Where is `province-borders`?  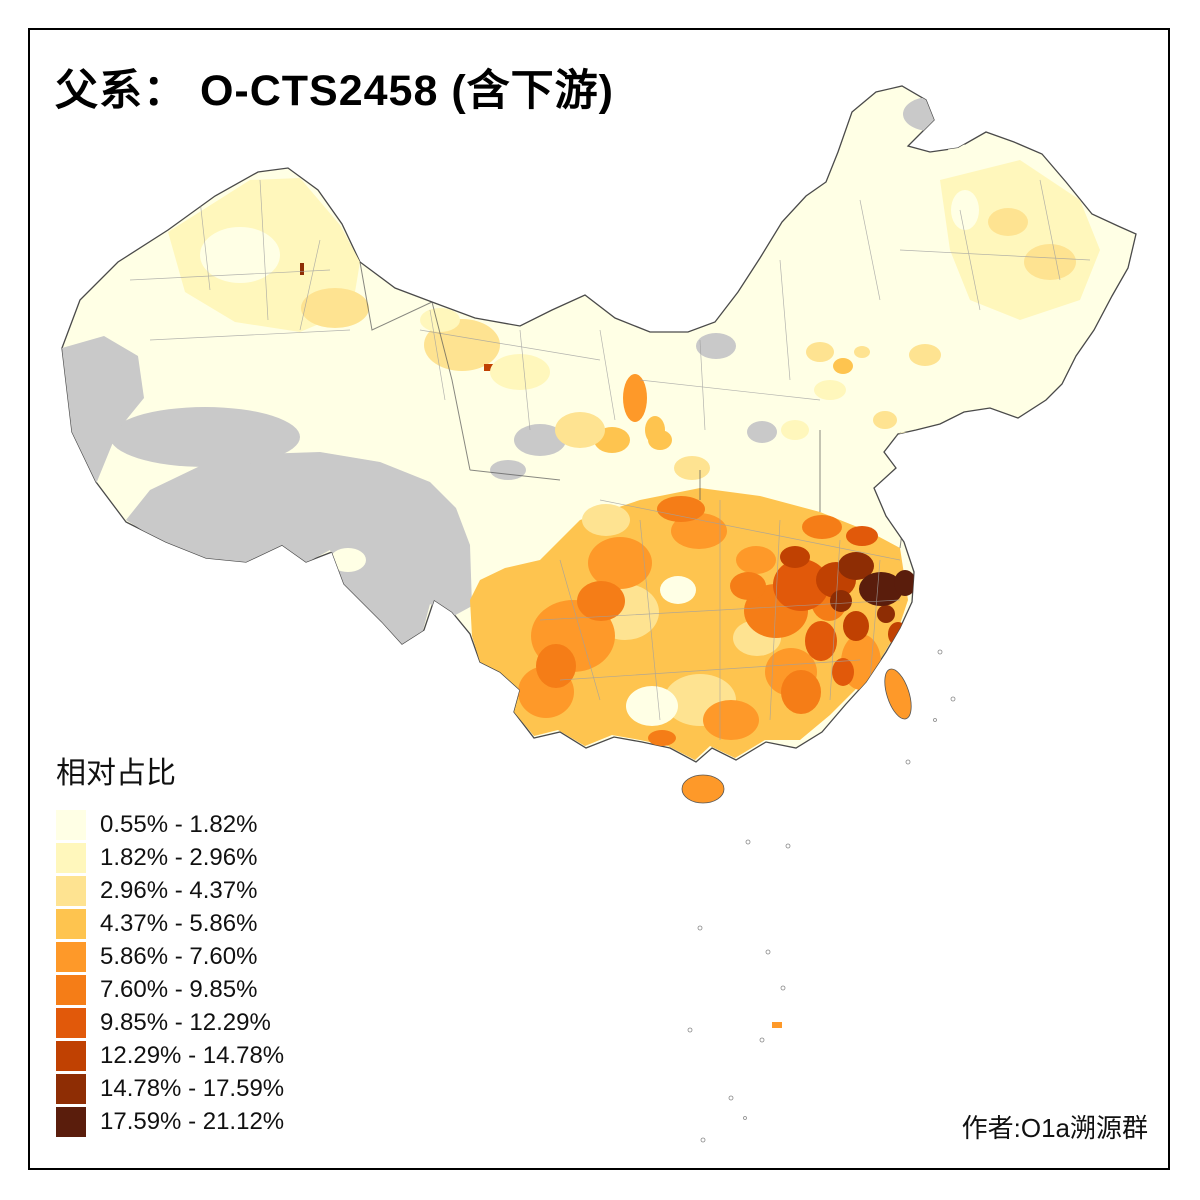 province-borders is located at coordinates (638, 405).